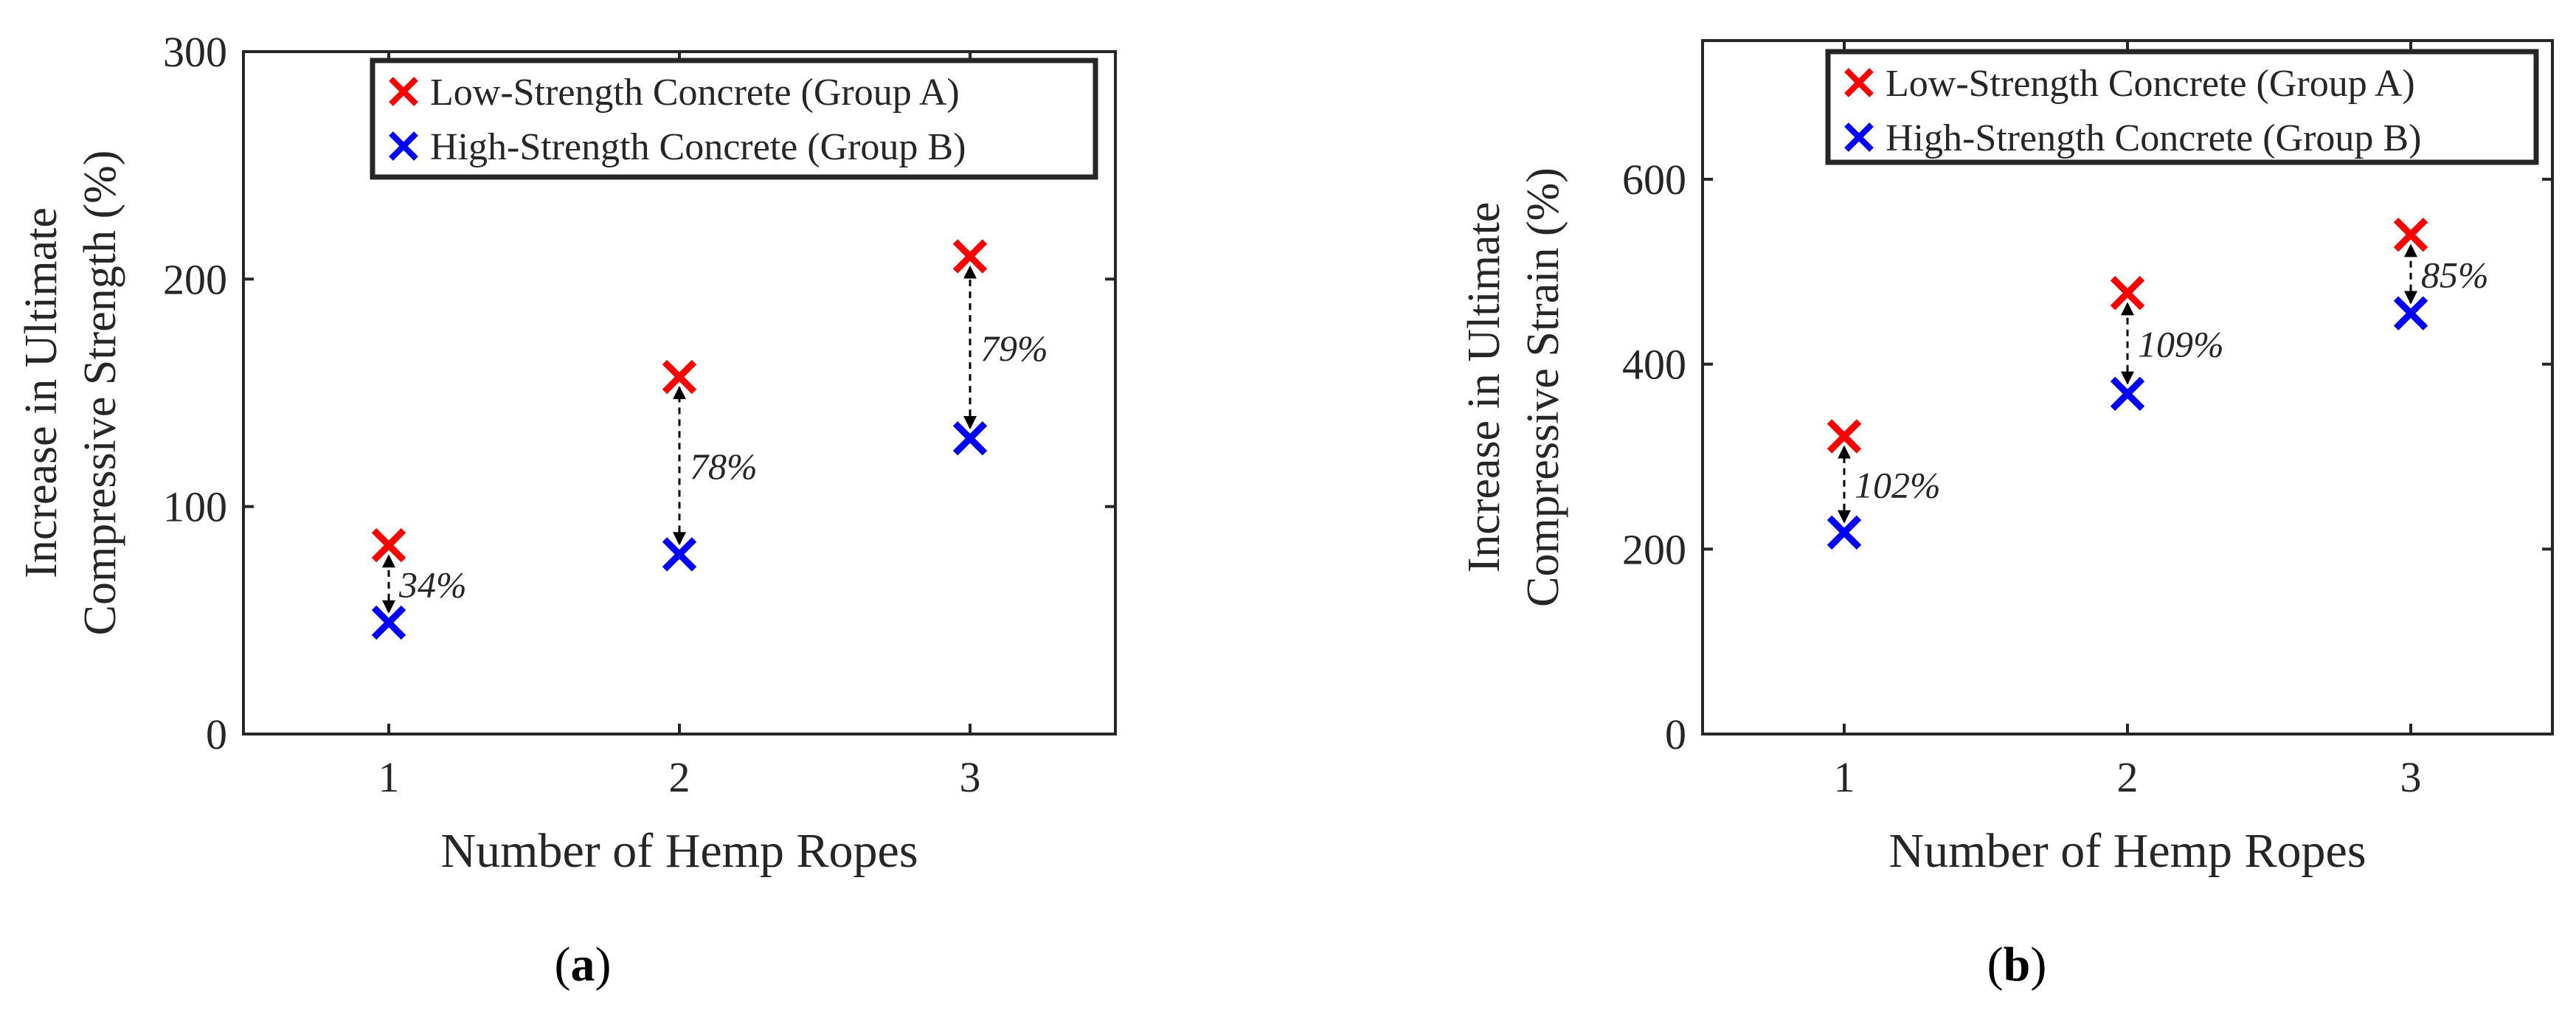 The width and height of the screenshot is (2576, 1021). I want to click on caption-b-close: ), so click(2039, 965).